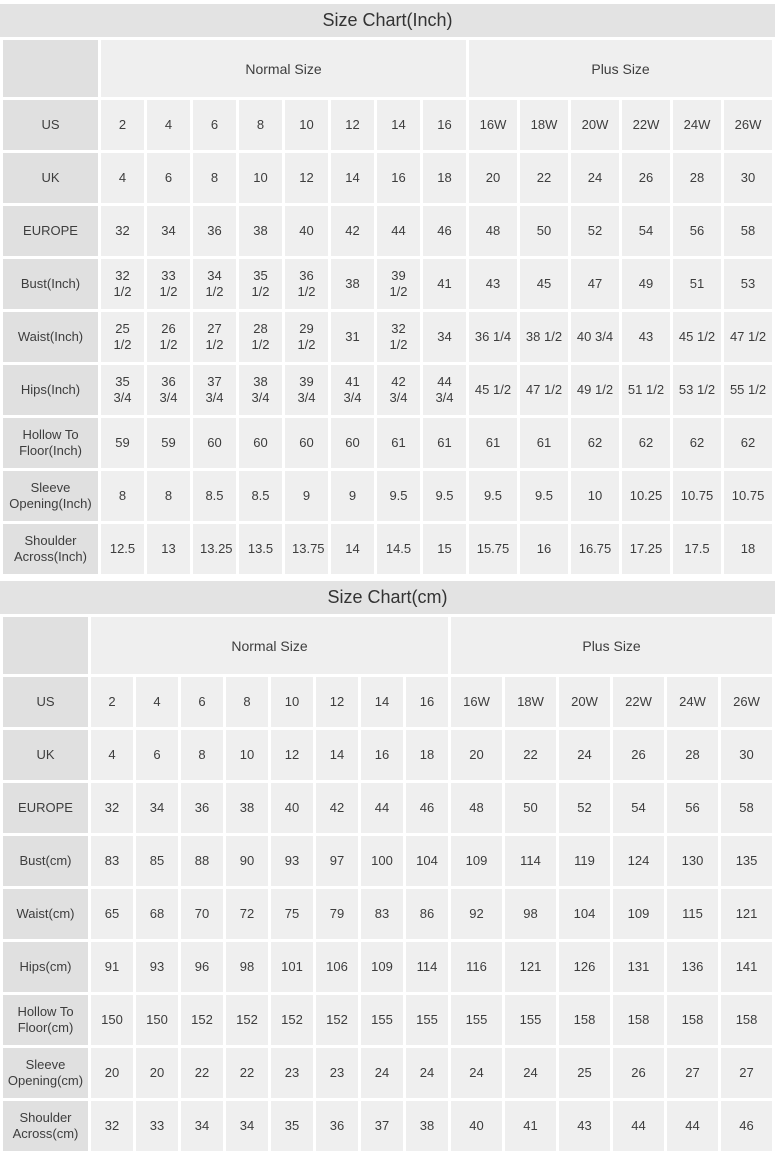 The width and height of the screenshot is (775, 1163). What do you see at coordinates (214, 231) in the screenshot?
I see `size-cell: 36` at bounding box center [214, 231].